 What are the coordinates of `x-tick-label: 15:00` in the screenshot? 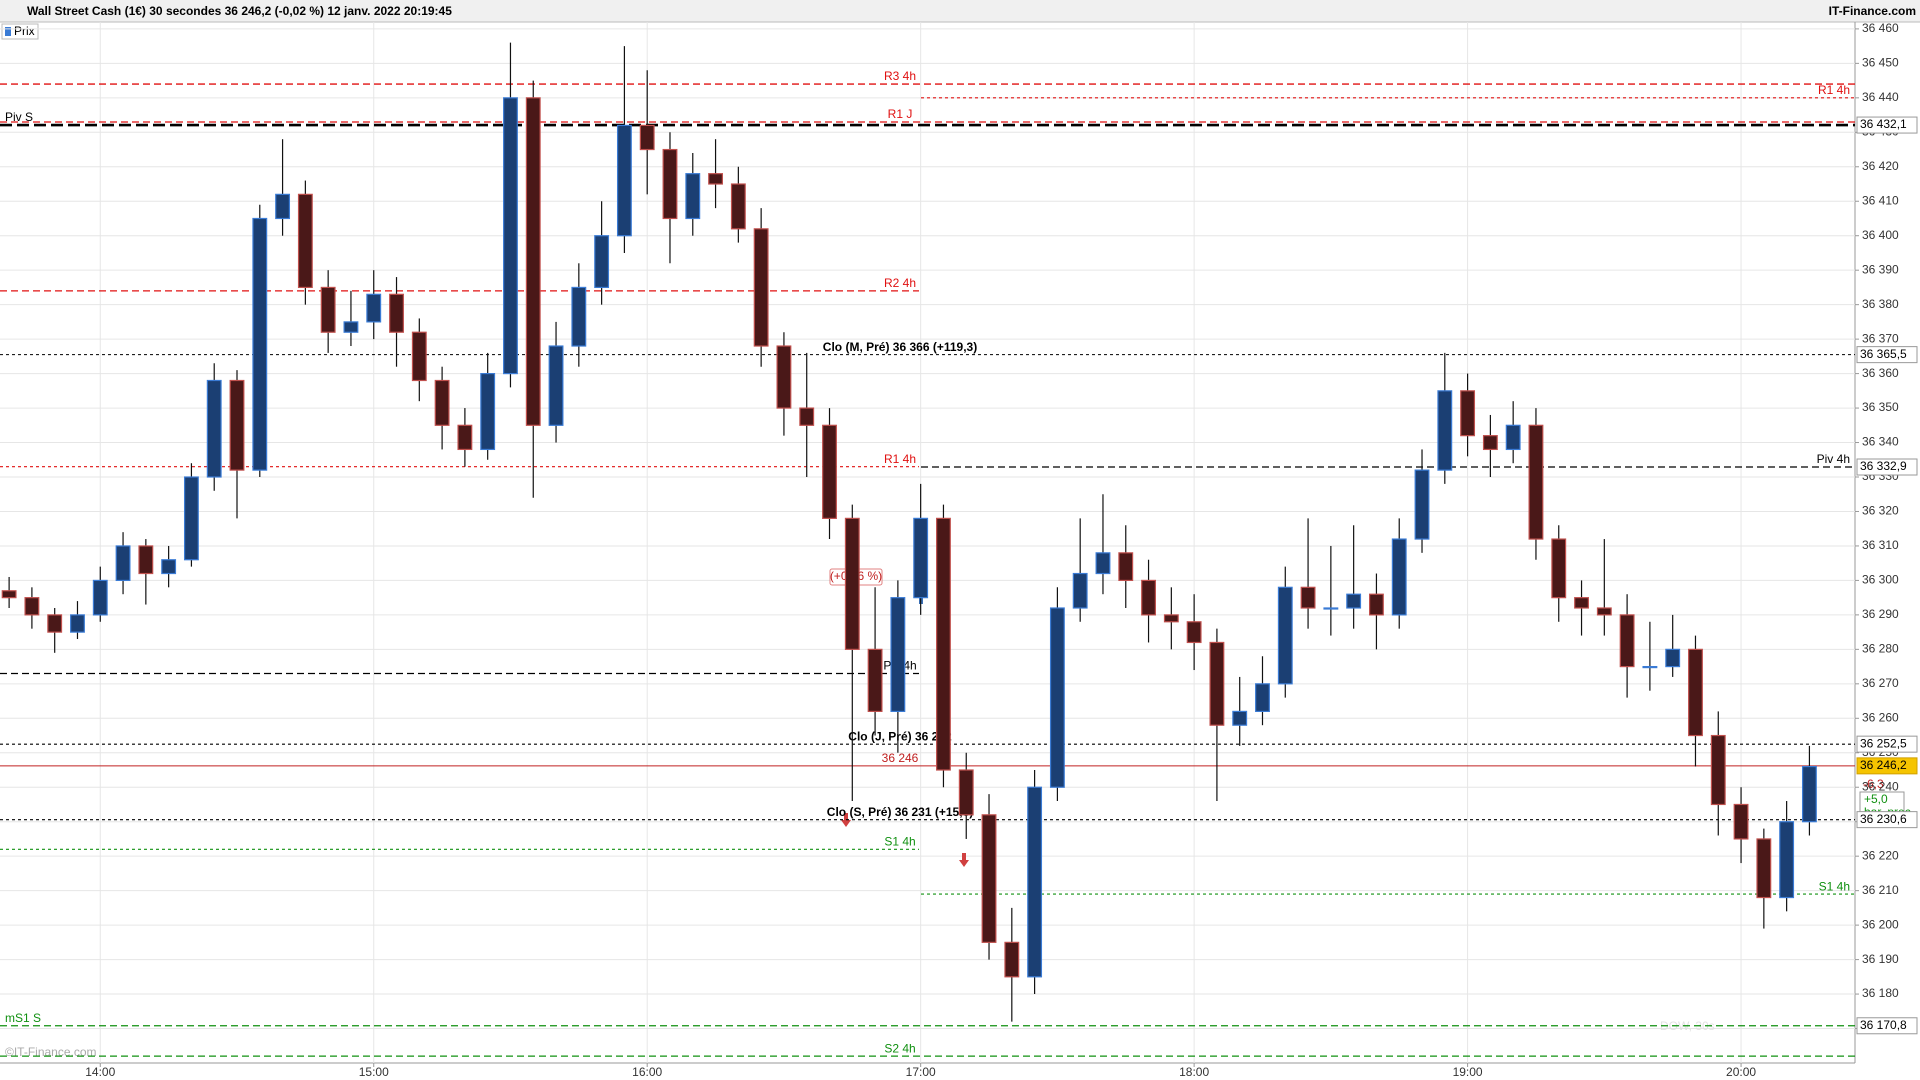 It's located at (374, 1072).